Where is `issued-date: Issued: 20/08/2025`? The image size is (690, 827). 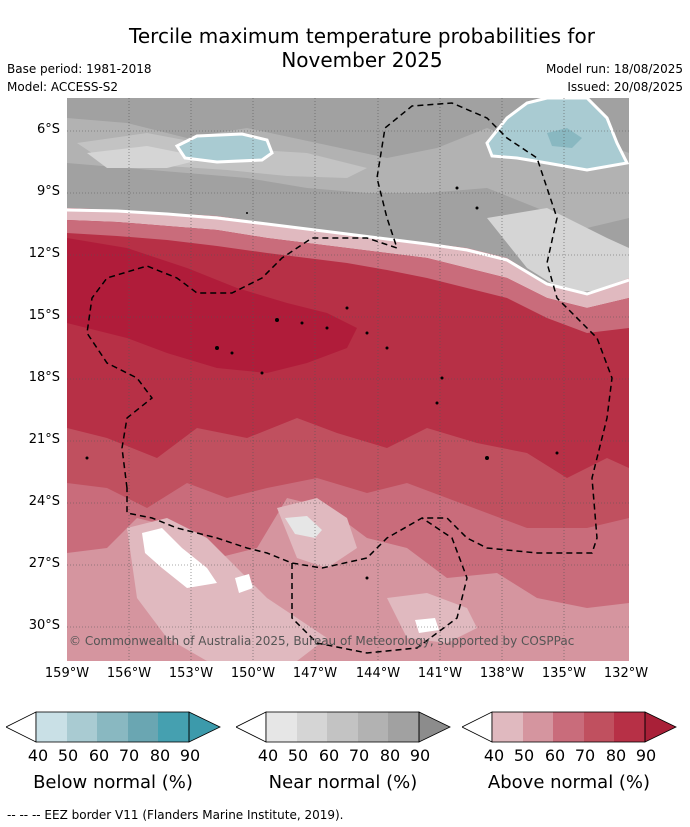 issued-date: Issued: 20/08/2025 is located at coordinates (625, 87).